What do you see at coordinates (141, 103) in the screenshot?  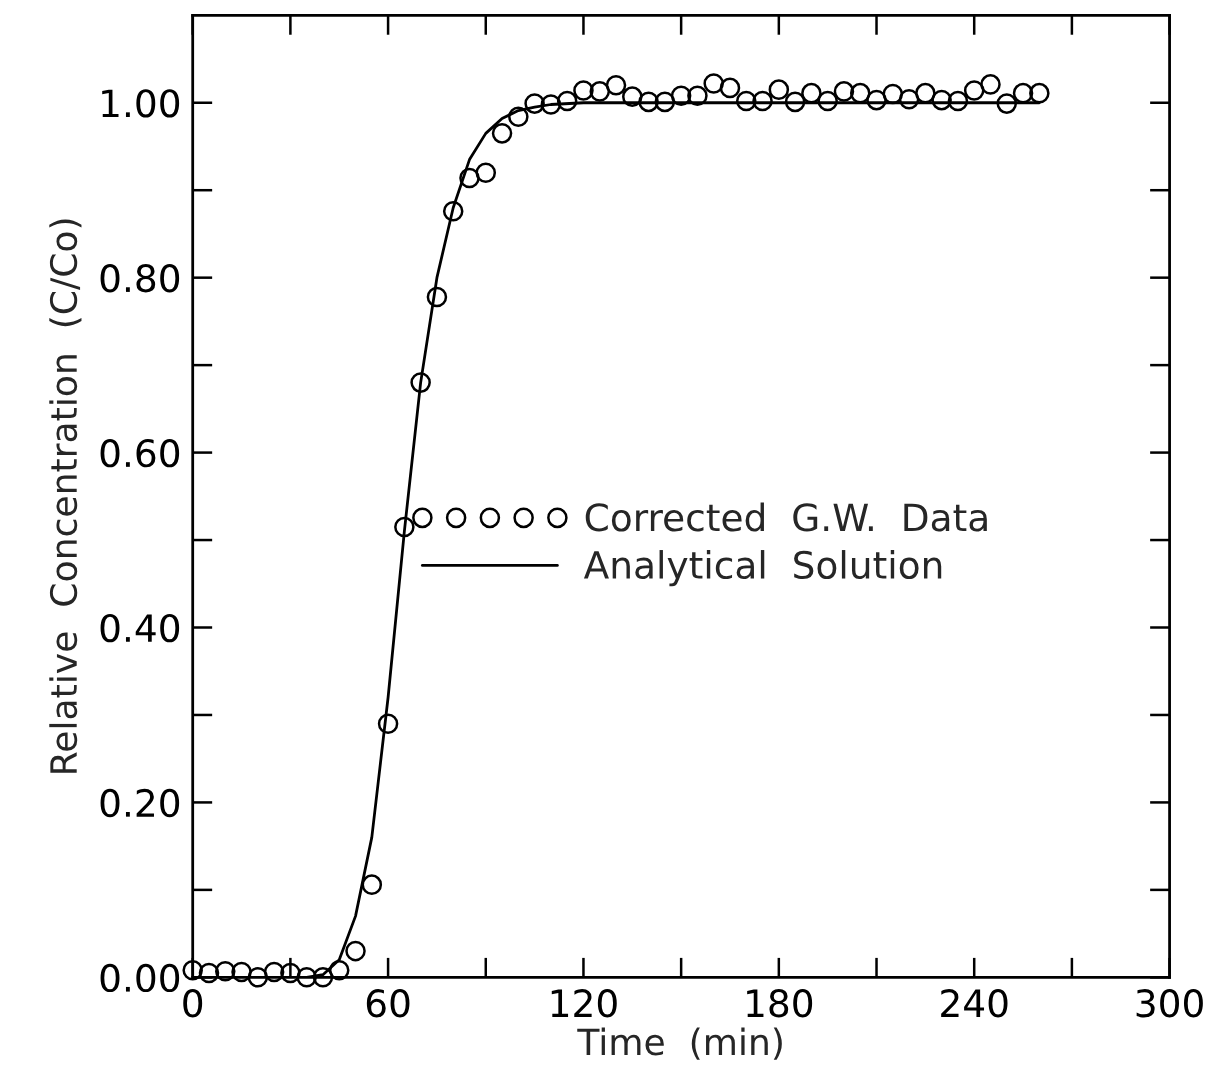 I see `y-tick-label: 1.00` at bounding box center [141, 103].